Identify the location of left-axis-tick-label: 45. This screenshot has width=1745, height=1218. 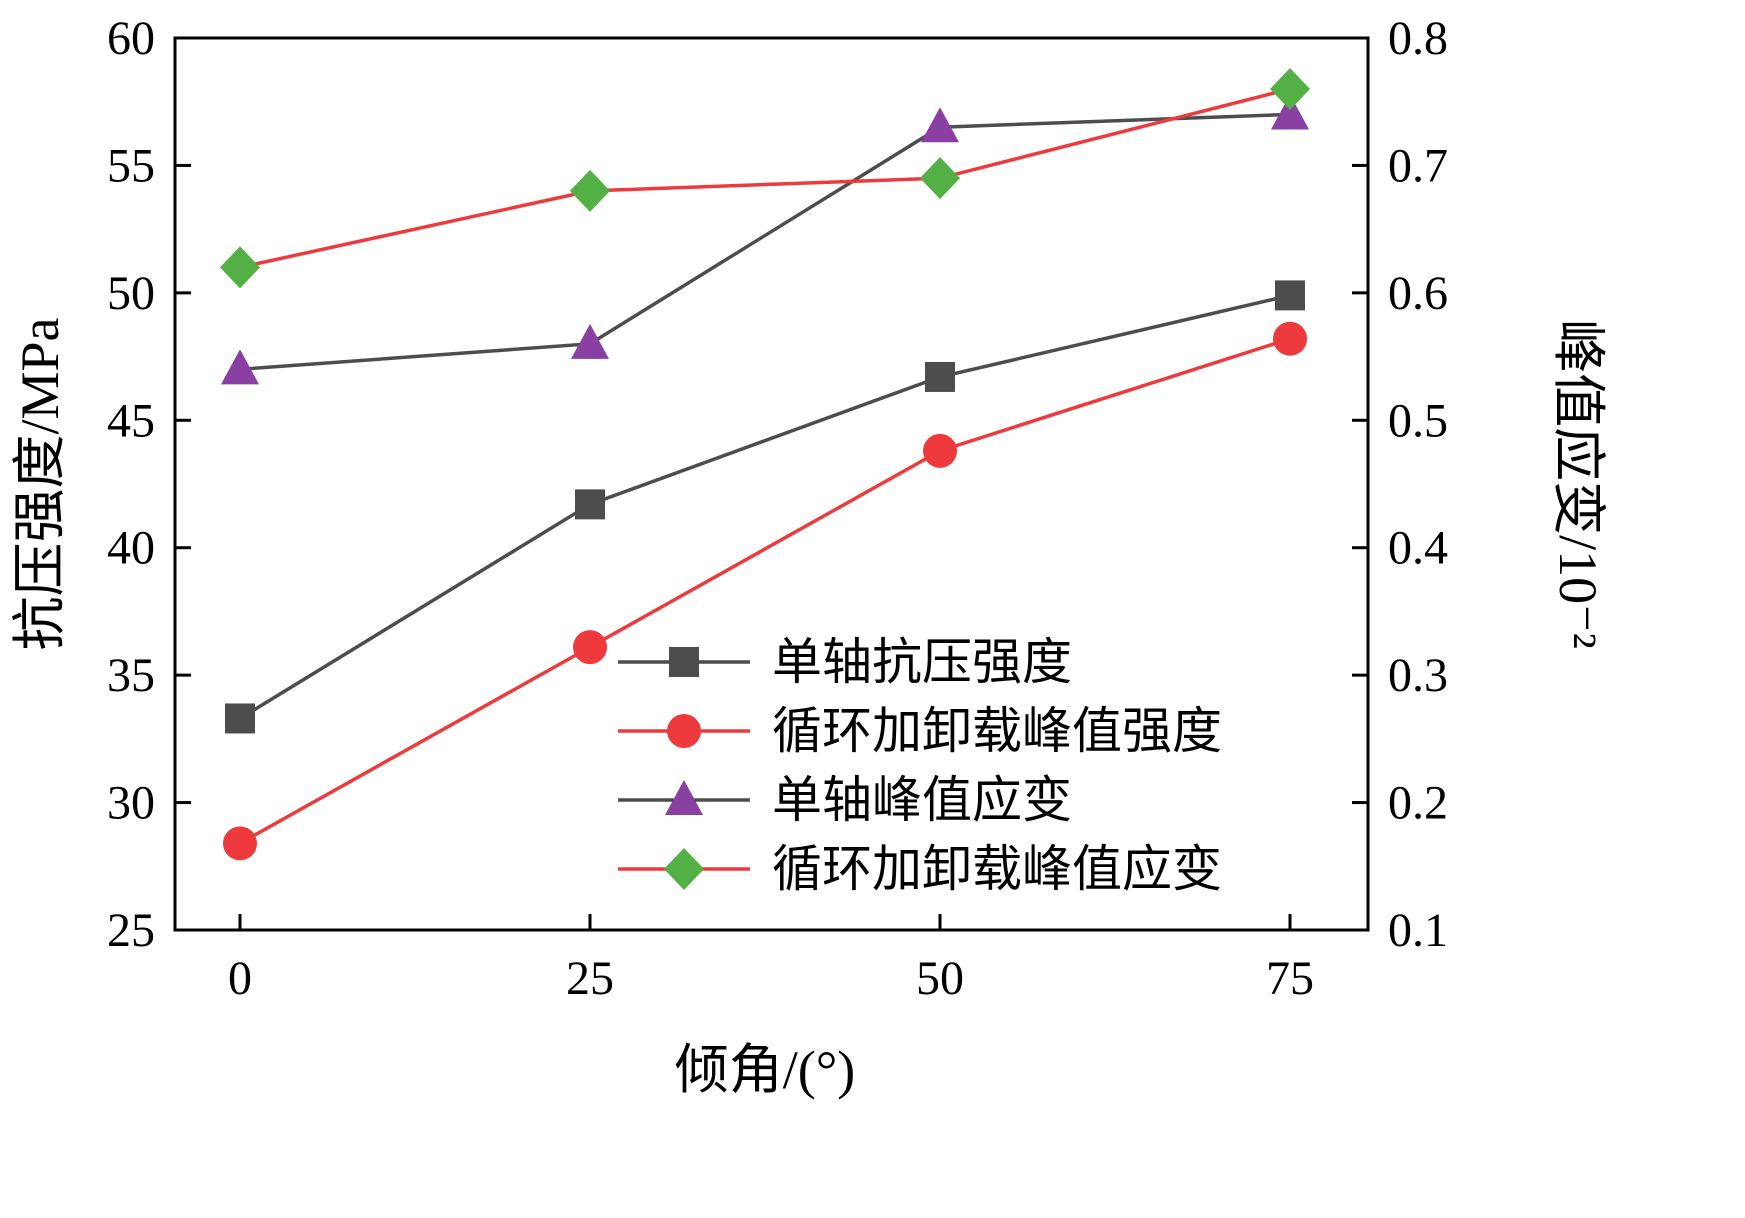
(131, 420).